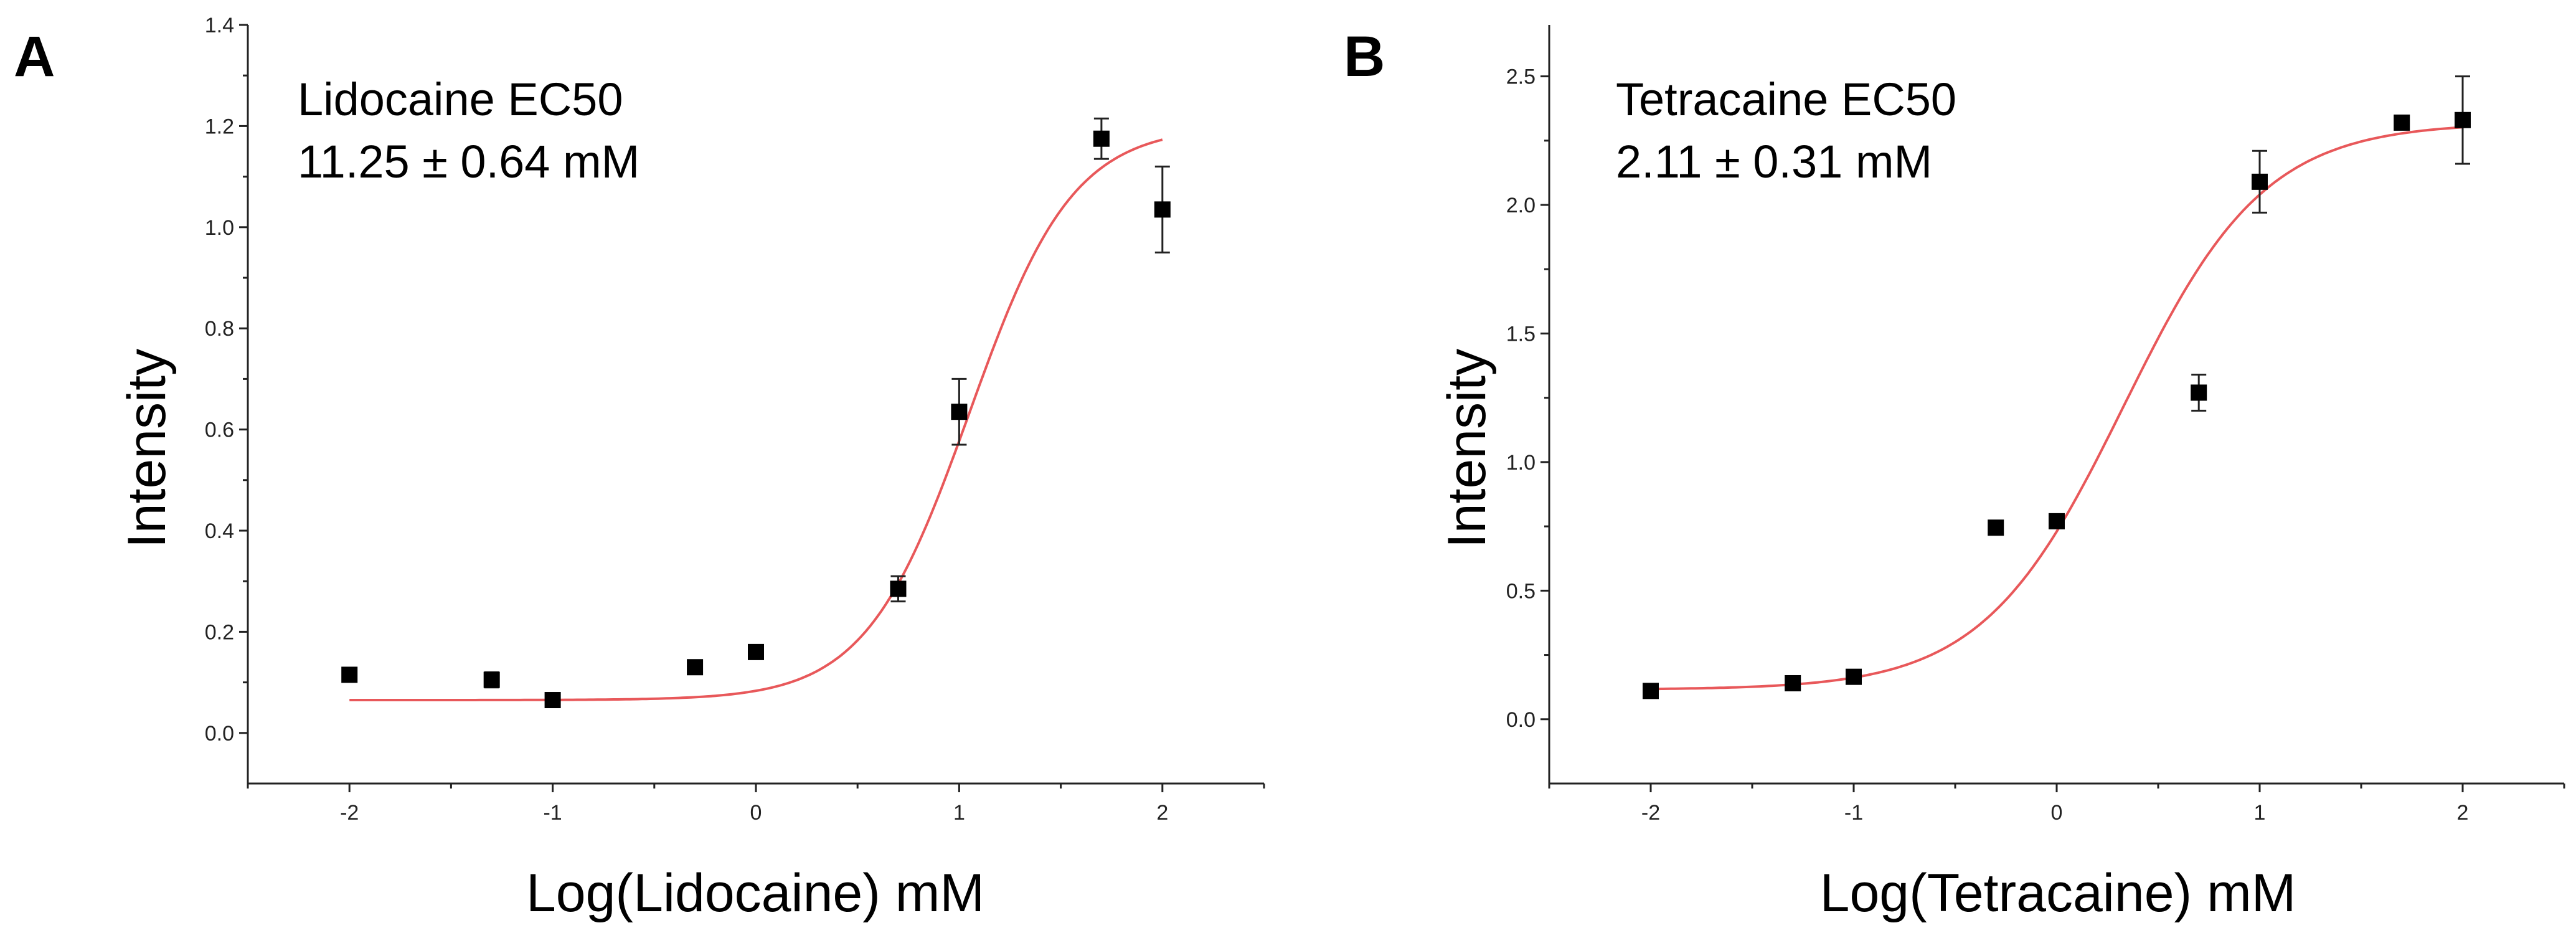 The image size is (2576, 933). What do you see at coordinates (219, 632) in the screenshot?
I see `y-tick-label: 0.2` at bounding box center [219, 632].